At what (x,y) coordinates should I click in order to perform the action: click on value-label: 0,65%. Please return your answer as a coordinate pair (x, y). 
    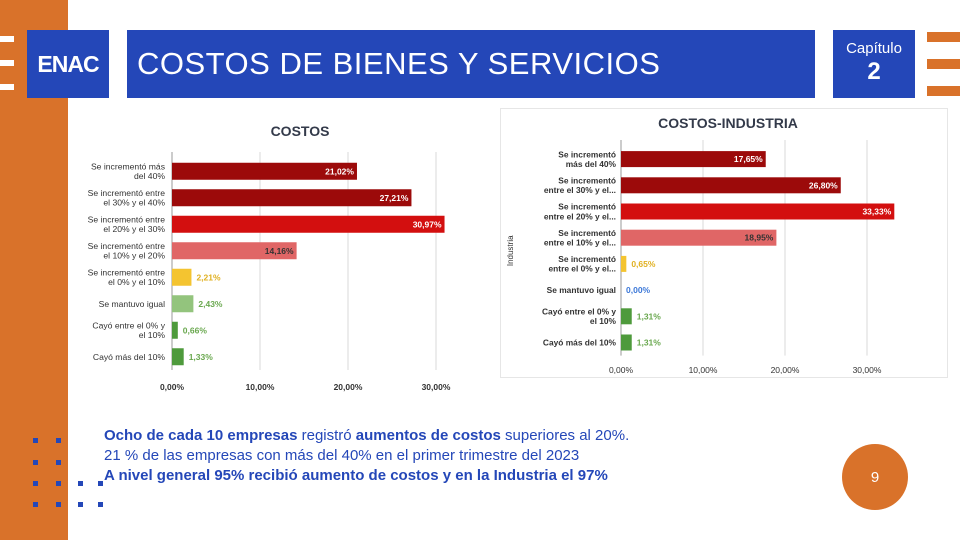
    Looking at the image, I should click on (643, 264).